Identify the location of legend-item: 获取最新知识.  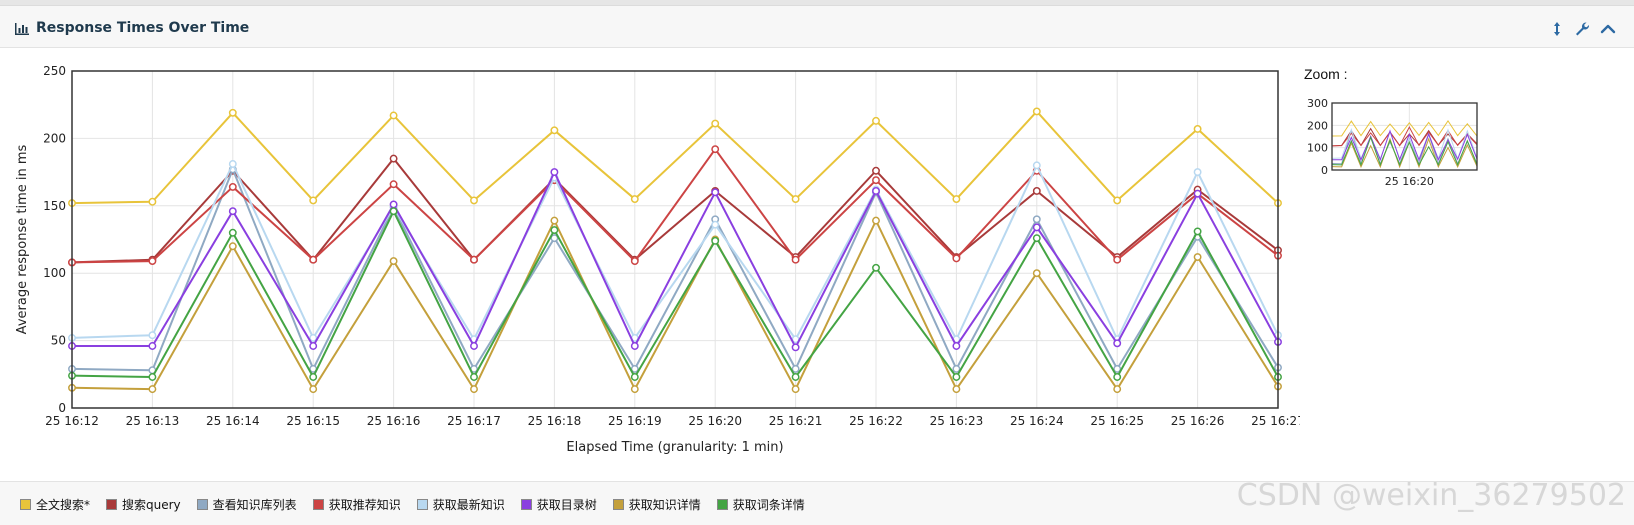
(460, 504).